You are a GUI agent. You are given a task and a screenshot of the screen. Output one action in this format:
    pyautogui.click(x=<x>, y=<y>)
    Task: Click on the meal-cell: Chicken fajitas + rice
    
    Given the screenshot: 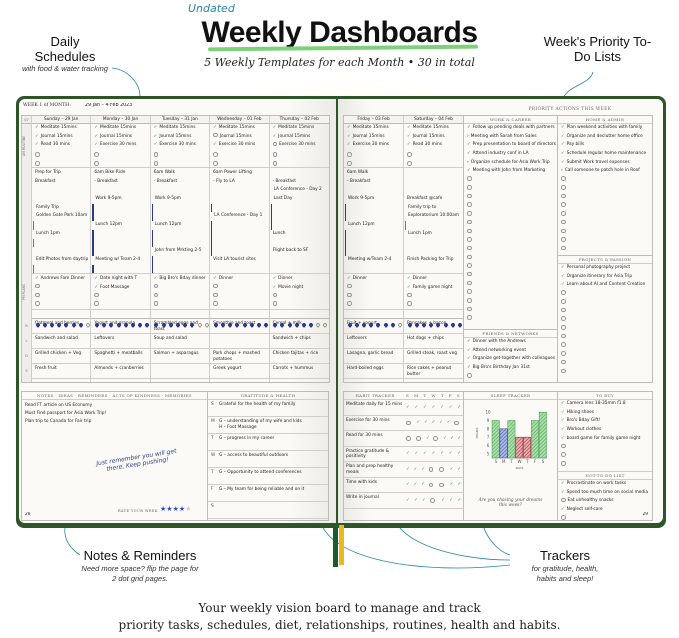 What is the action you would take?
    pyautogui.click(x=299, y=356)
    